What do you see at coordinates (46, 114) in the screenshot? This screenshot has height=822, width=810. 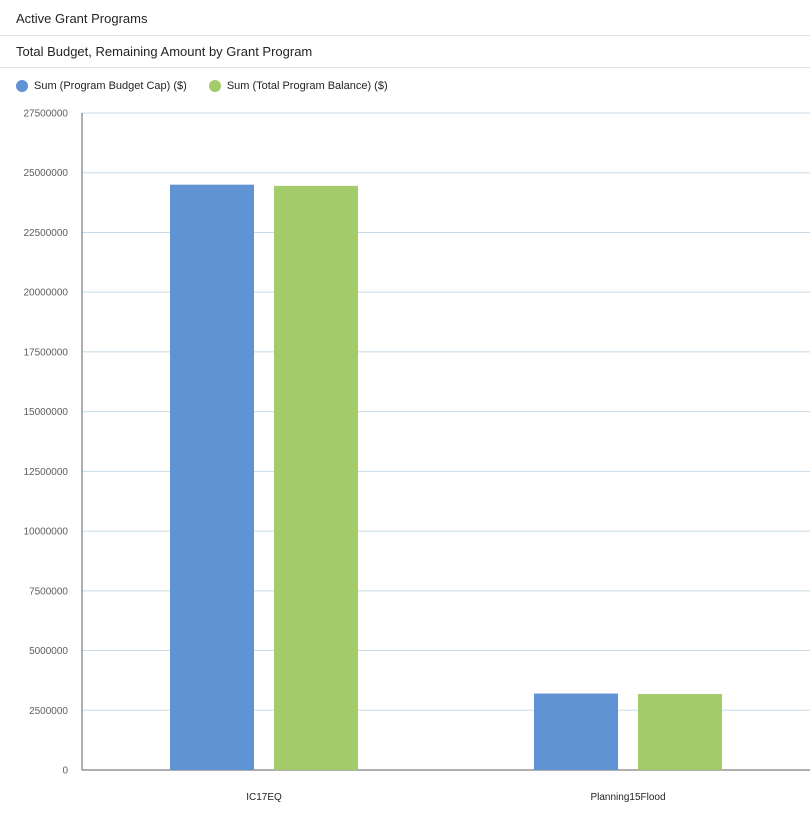 I see `y-tick-label: 27500000` at bounding box center [46, 114].